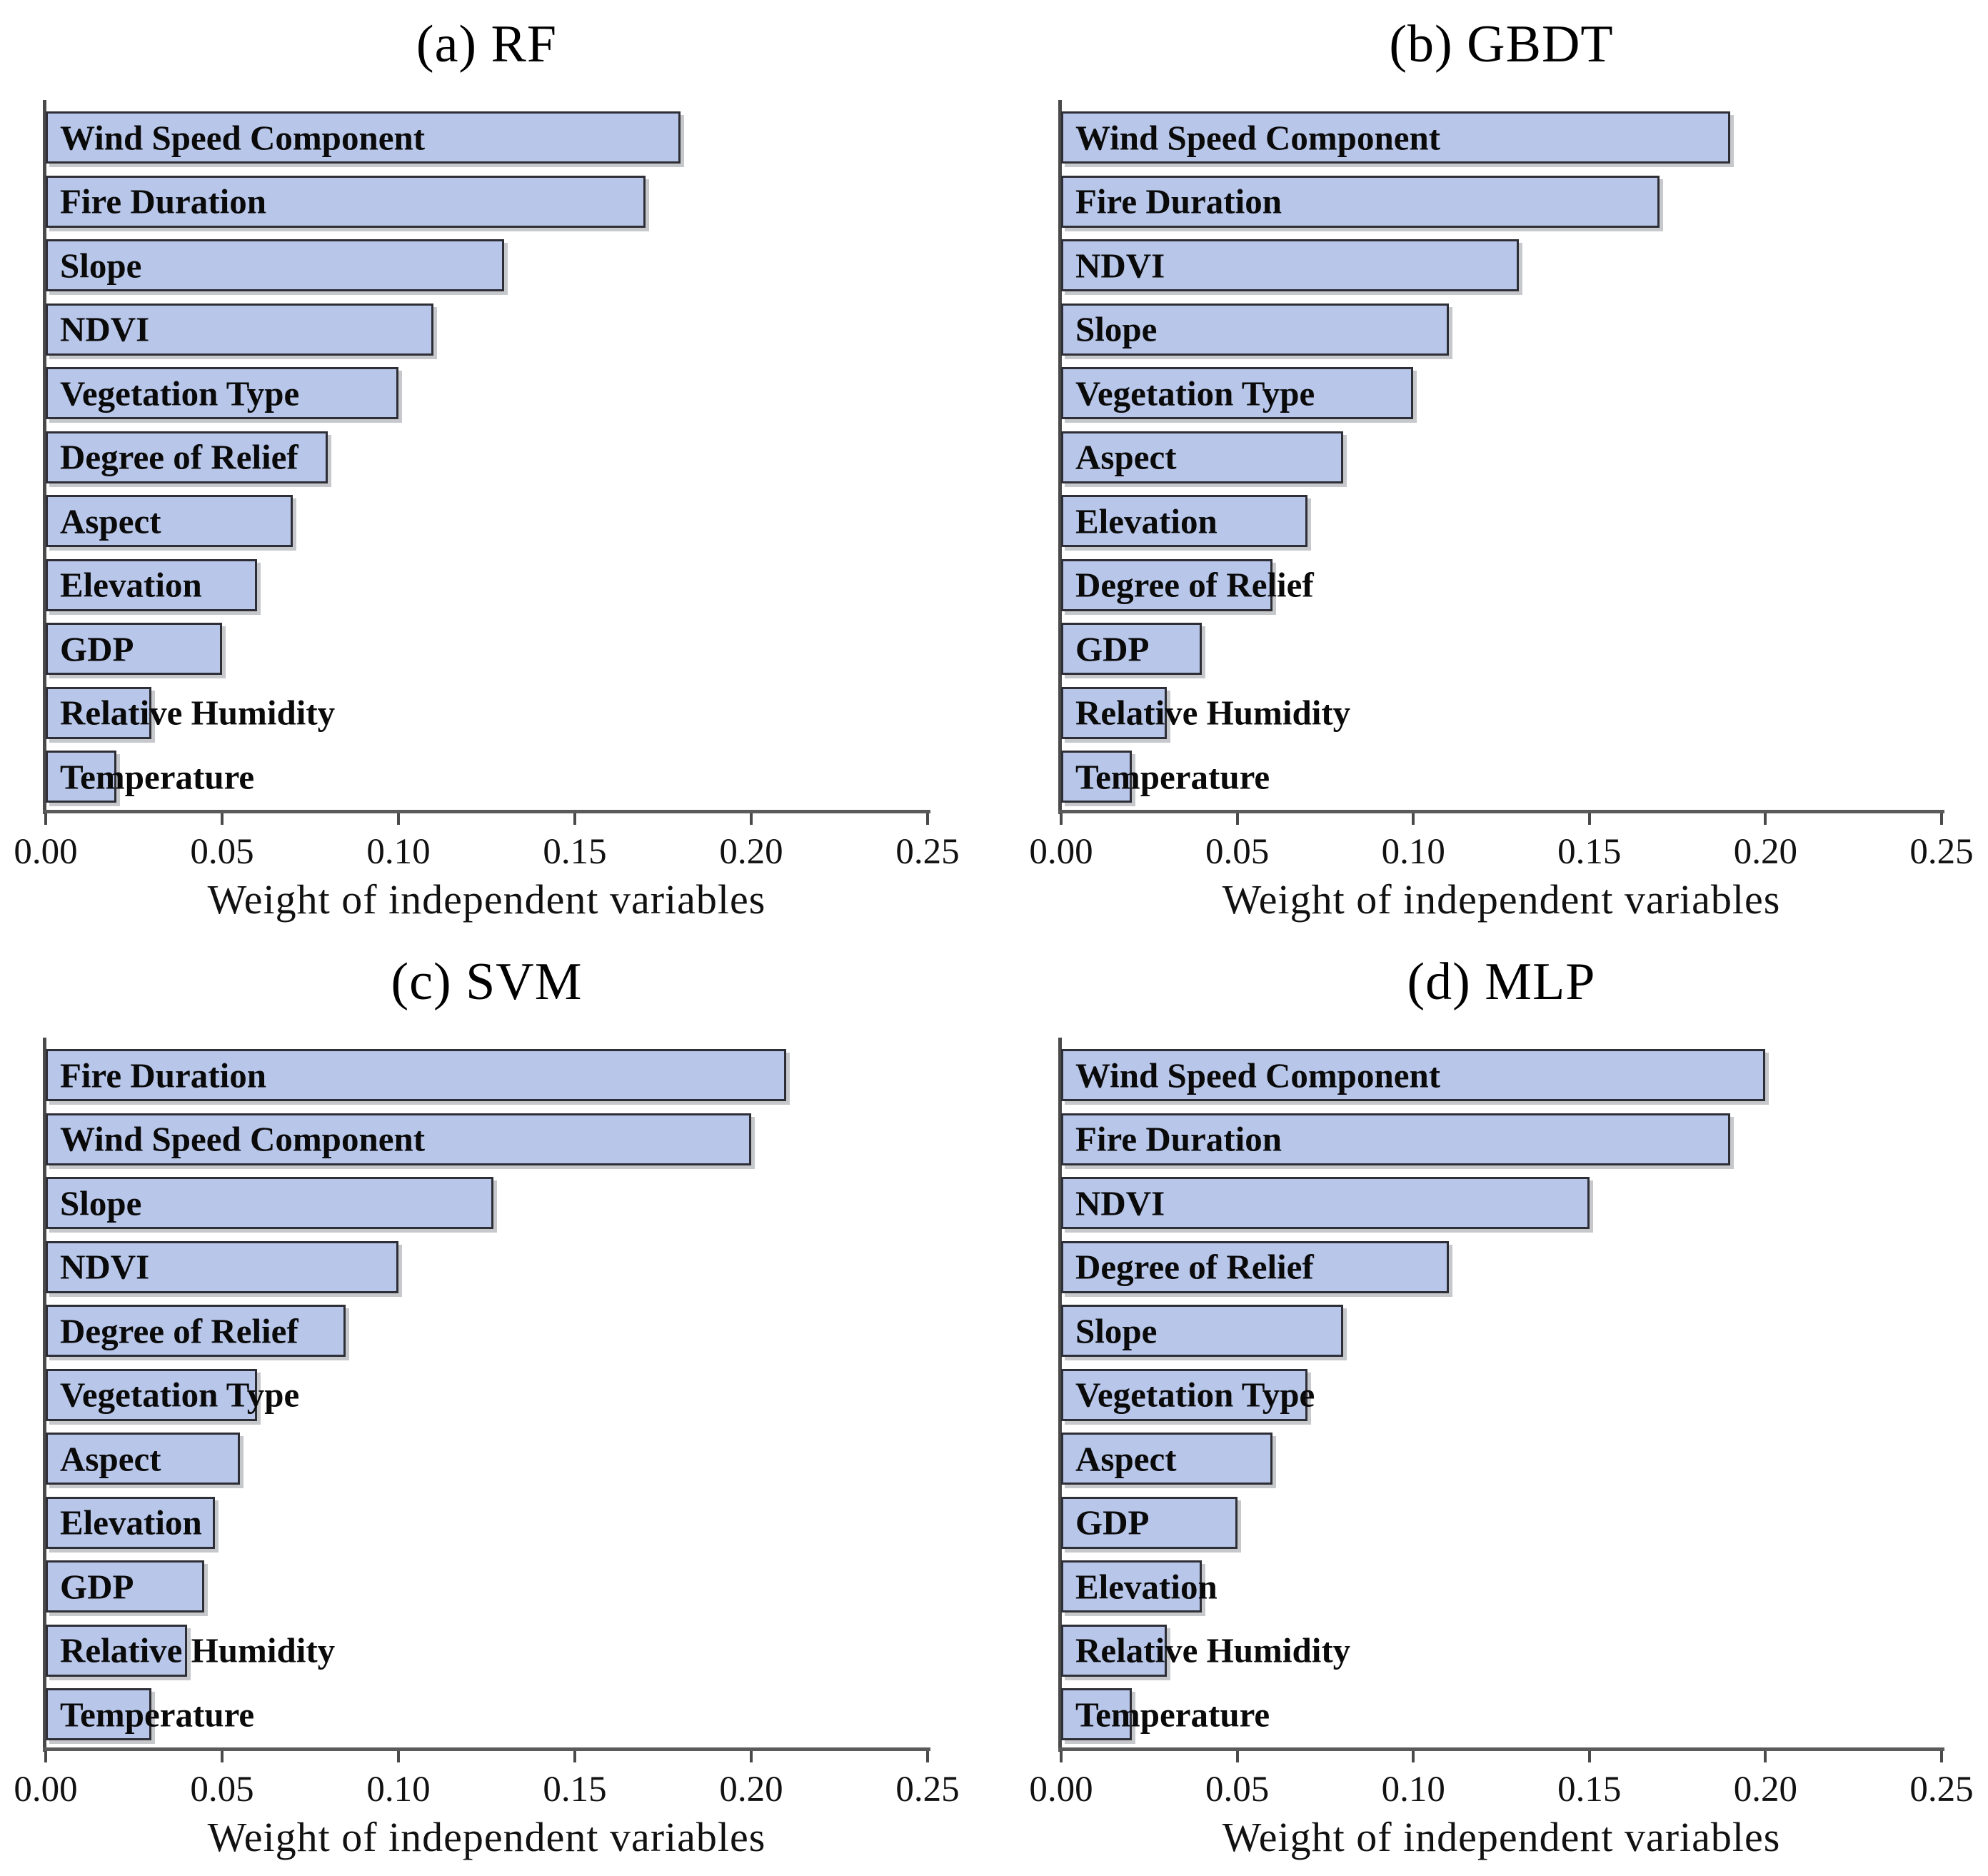 Image resolution: width=1988 pixels, height=1876 pixels. What do you see at coordinates (1413, 1790) in the screenshot?
I see `x-tick-label: 0.10` at bounding box center [1413, 1790].